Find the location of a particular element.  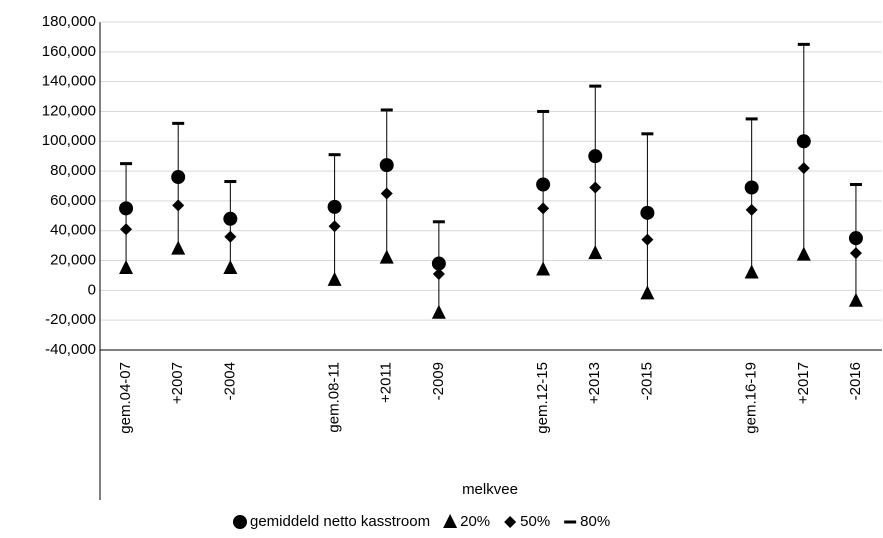

y-tick-label: 20,000 is located at coordinates (73, 260).